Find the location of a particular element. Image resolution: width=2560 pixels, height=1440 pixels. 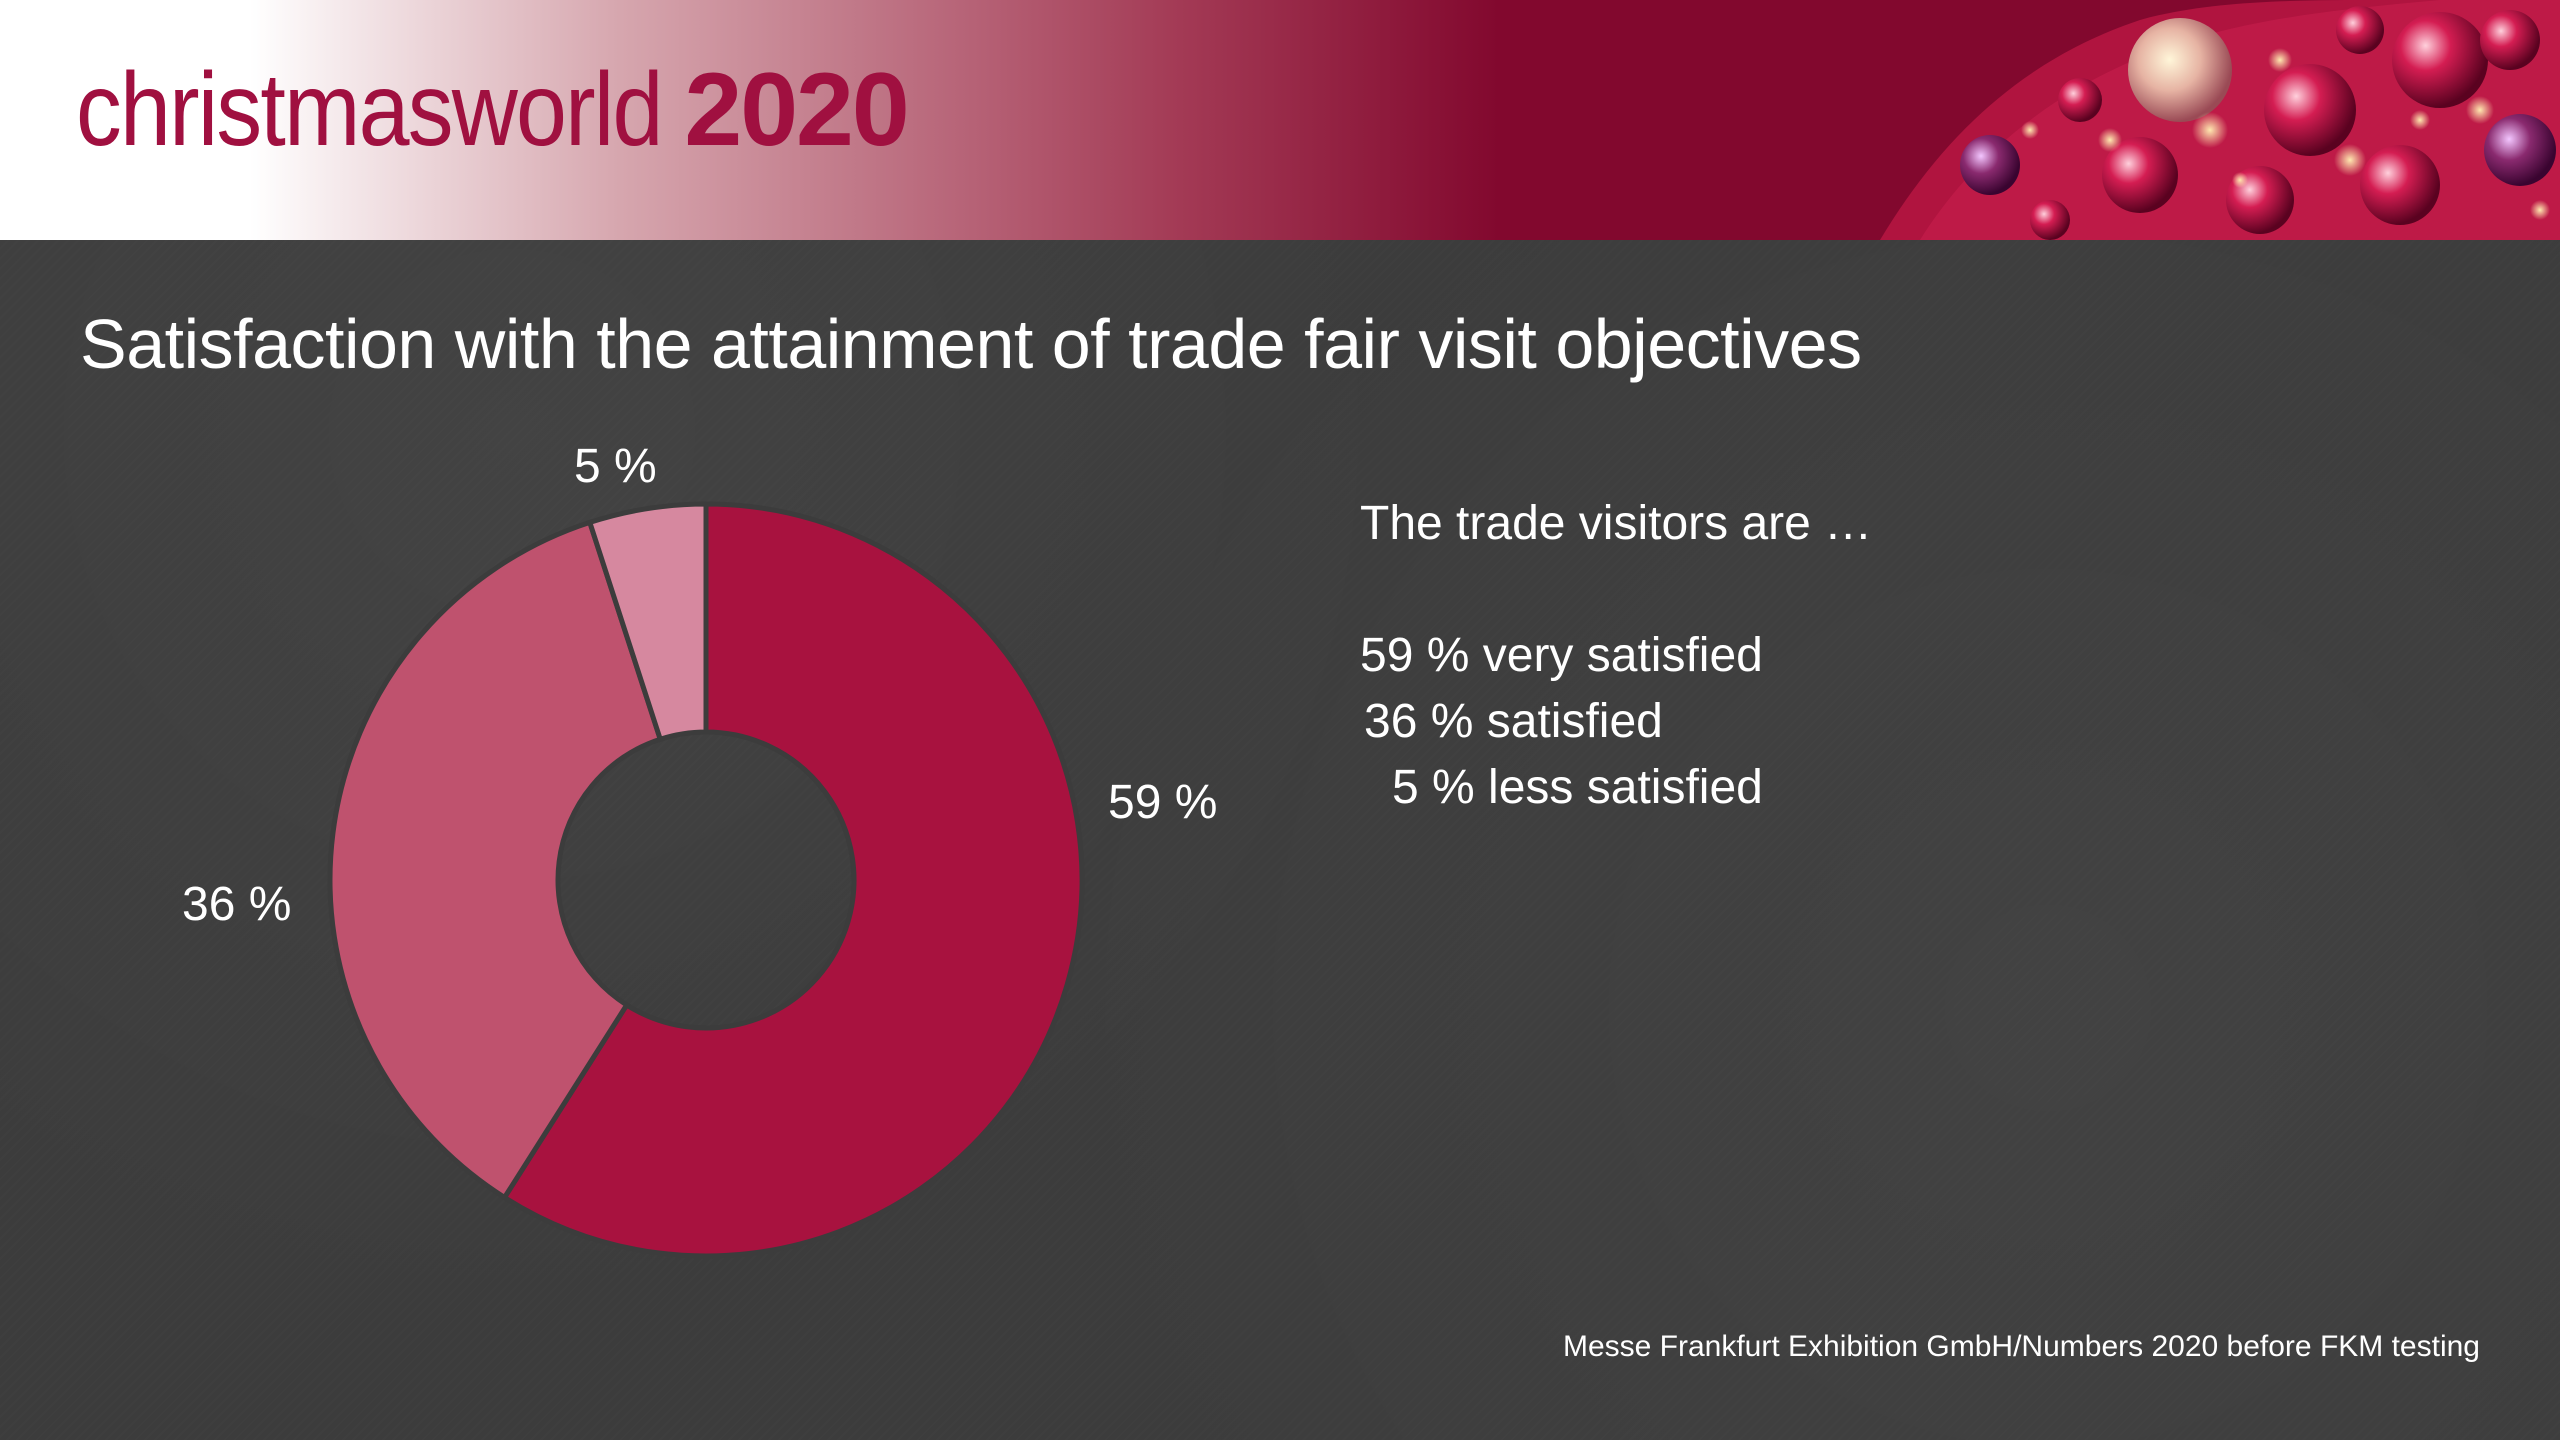

legend-line-less-satisfied: 5 % less satisfied is located at coordinates (1577, 787).